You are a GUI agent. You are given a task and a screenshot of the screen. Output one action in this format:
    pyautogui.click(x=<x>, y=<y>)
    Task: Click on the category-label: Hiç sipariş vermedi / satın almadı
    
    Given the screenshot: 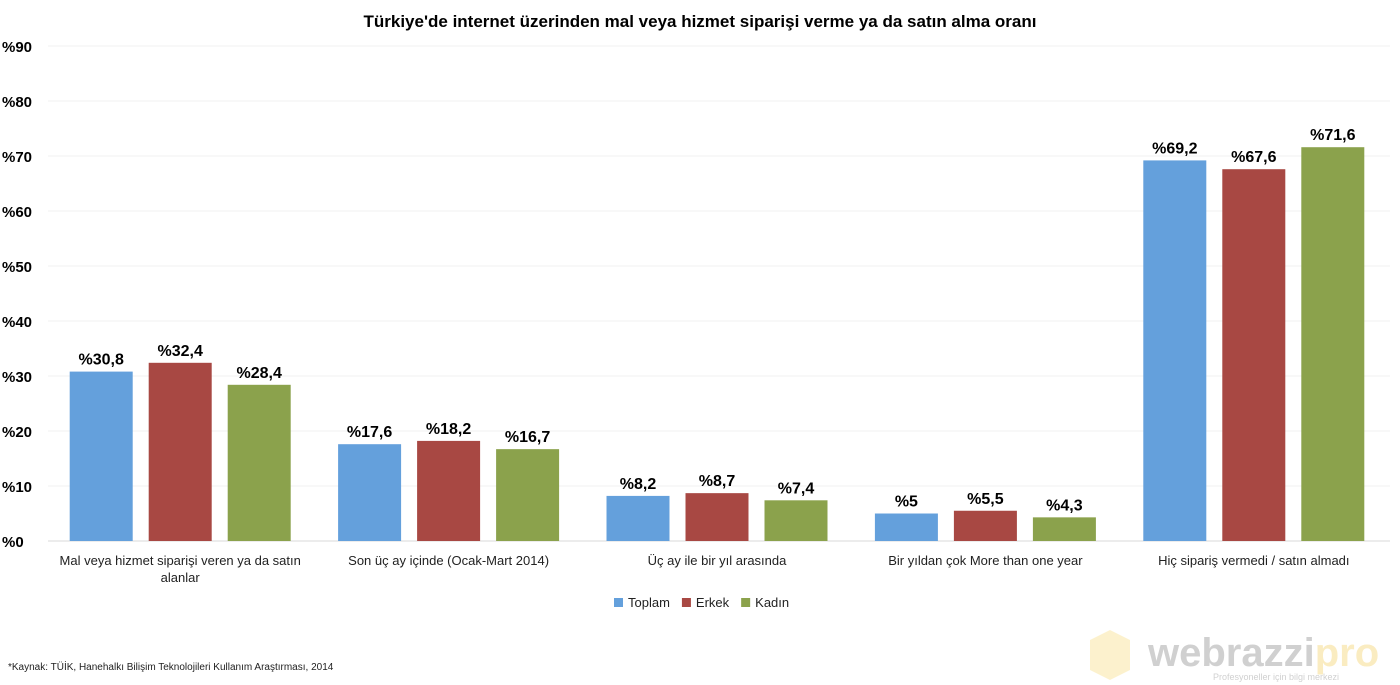 What is the action you would take?
    pyautogui.click(x=1253, y=560)
    